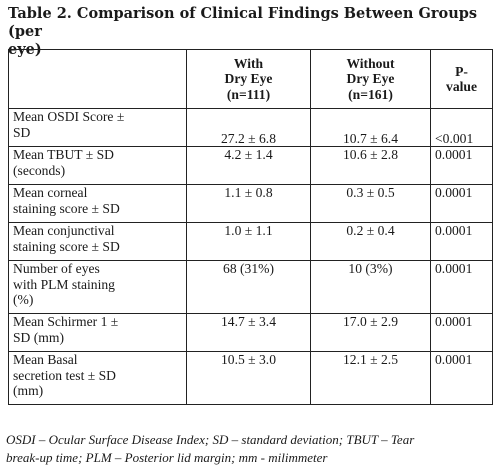 This screenshot has height=474, width=498. Describe the element at coordinates (64, 231) in the screenshot. I see `row-label-line: Mean conjunctival` at that location.